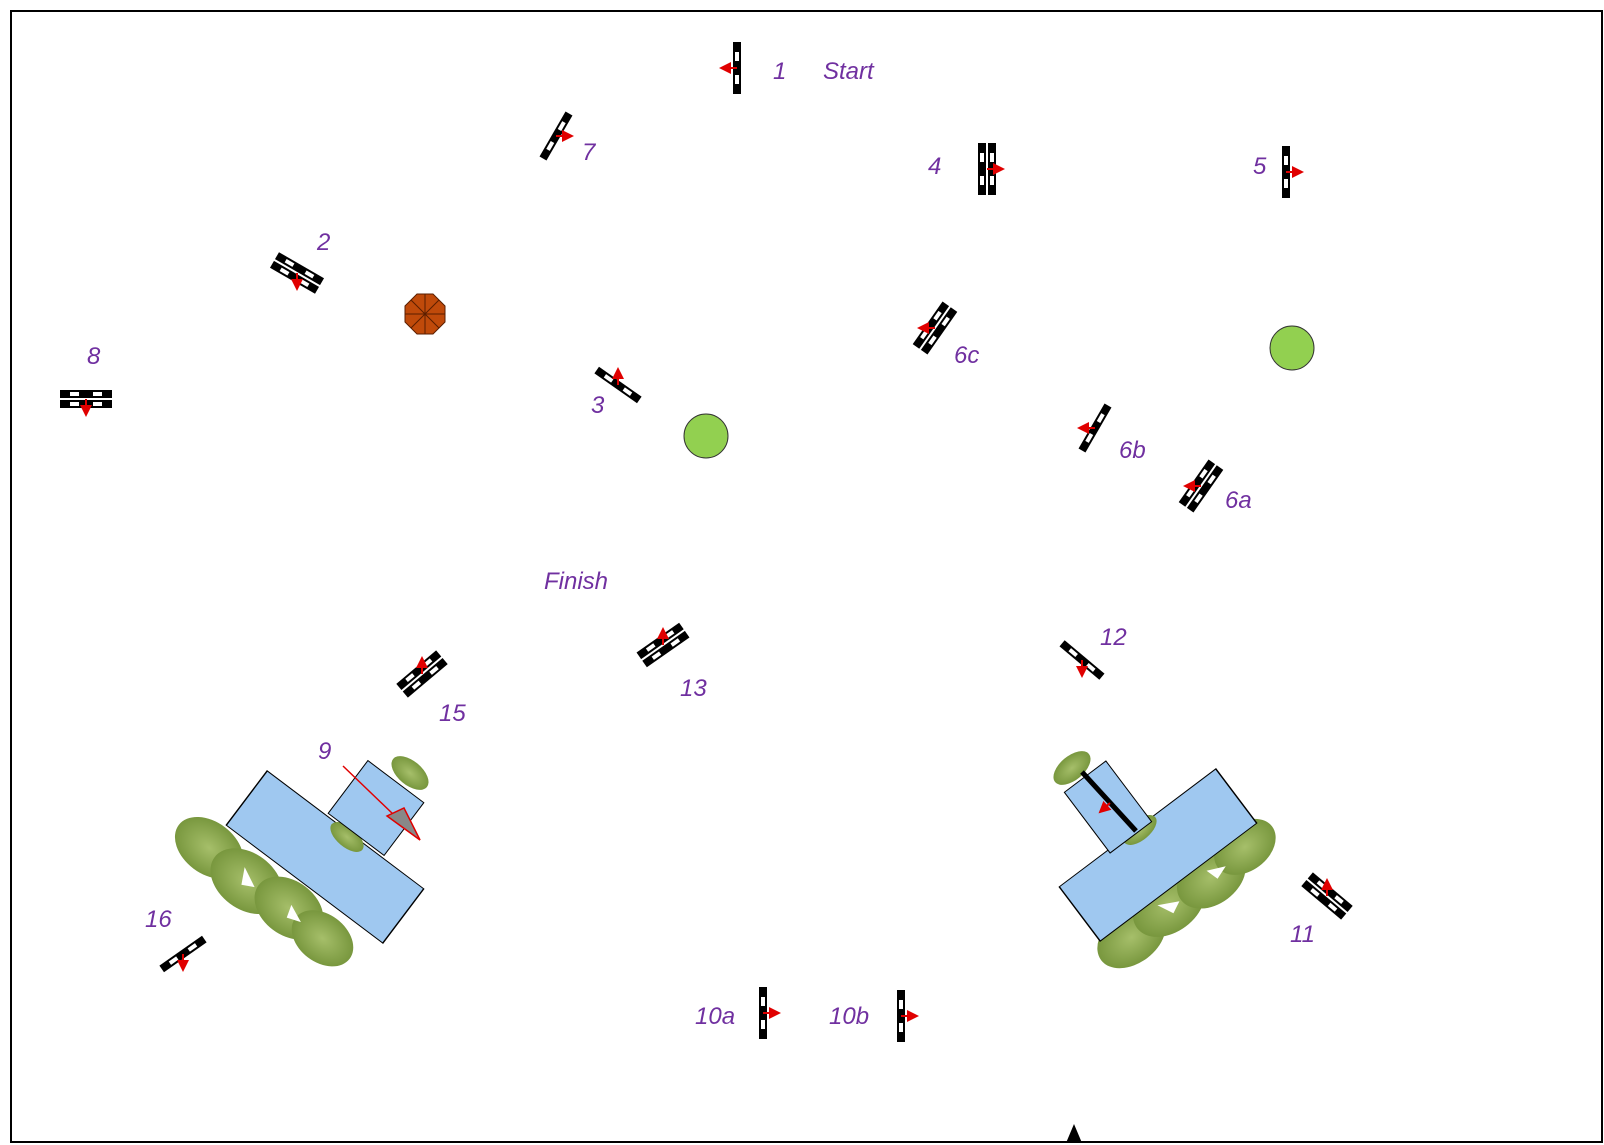  What do you see at coordinates (264, 891) in the screenshot?
I see `hedge-left` at bounding box center [264, 891].